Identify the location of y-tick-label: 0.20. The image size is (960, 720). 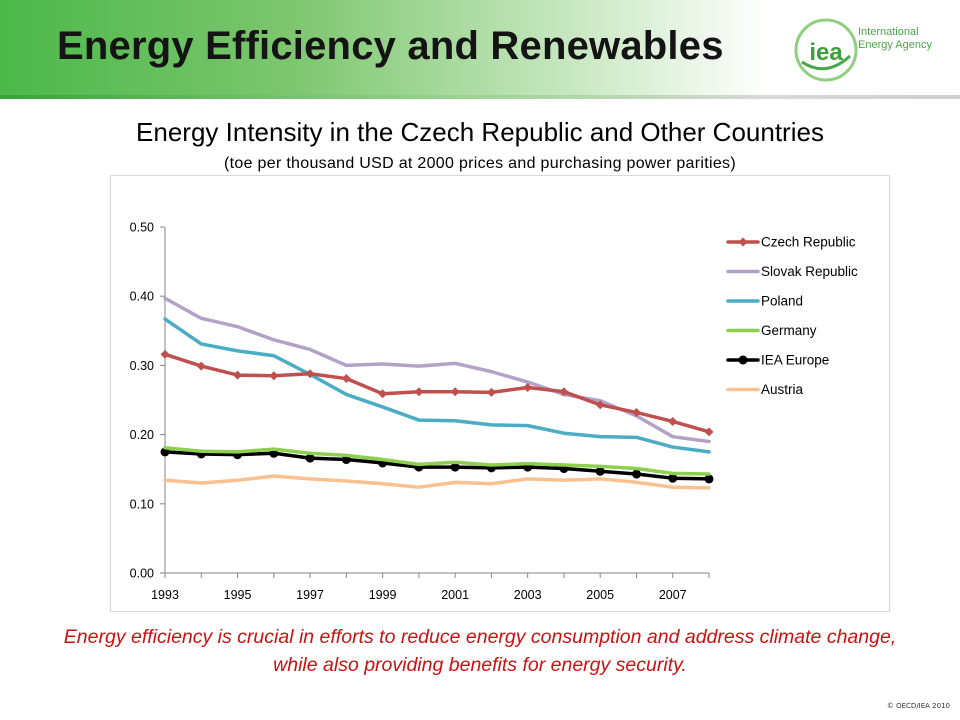
(142, 435).